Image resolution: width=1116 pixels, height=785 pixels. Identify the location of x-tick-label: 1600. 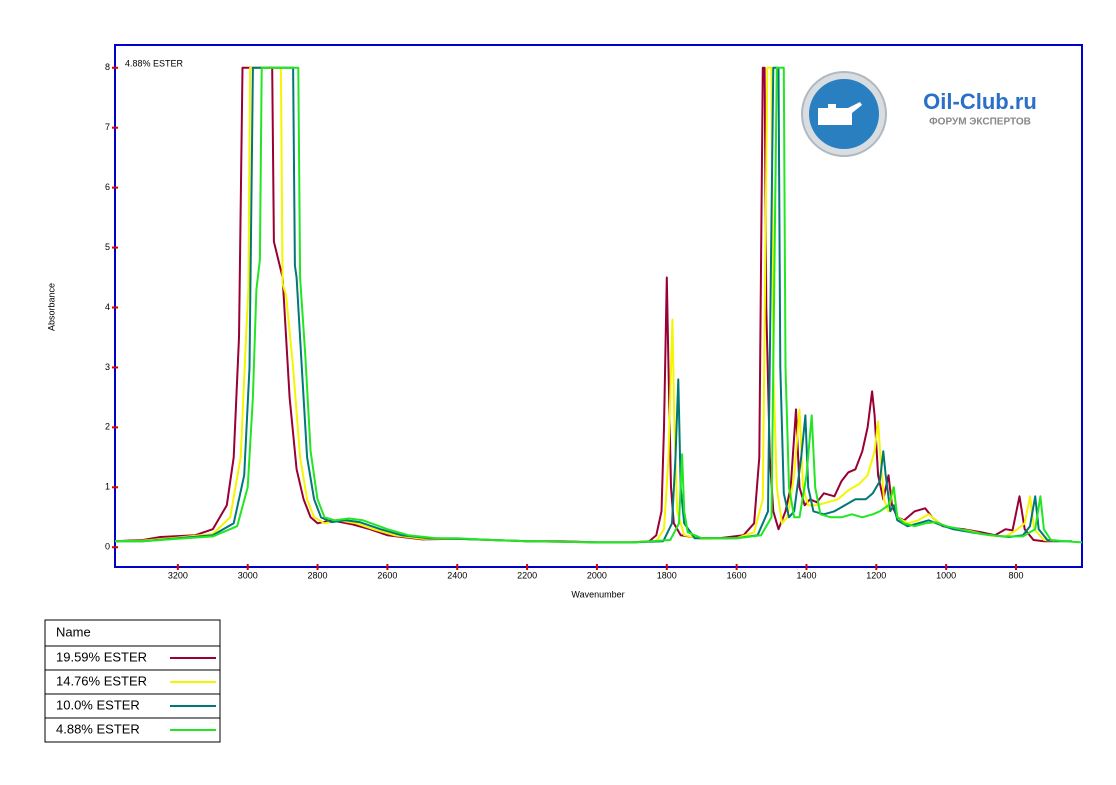
(737, 575).